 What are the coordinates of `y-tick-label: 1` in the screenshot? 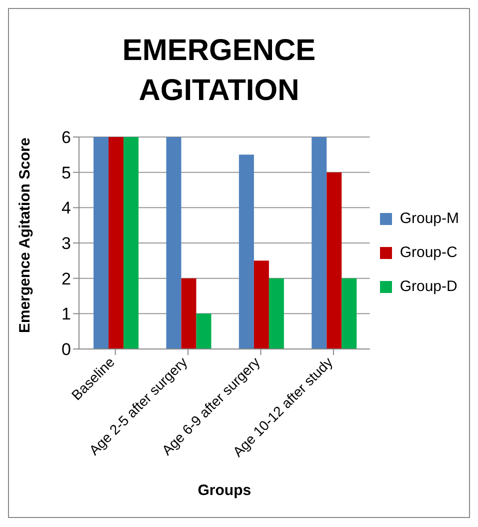 It's located at (66, 314).